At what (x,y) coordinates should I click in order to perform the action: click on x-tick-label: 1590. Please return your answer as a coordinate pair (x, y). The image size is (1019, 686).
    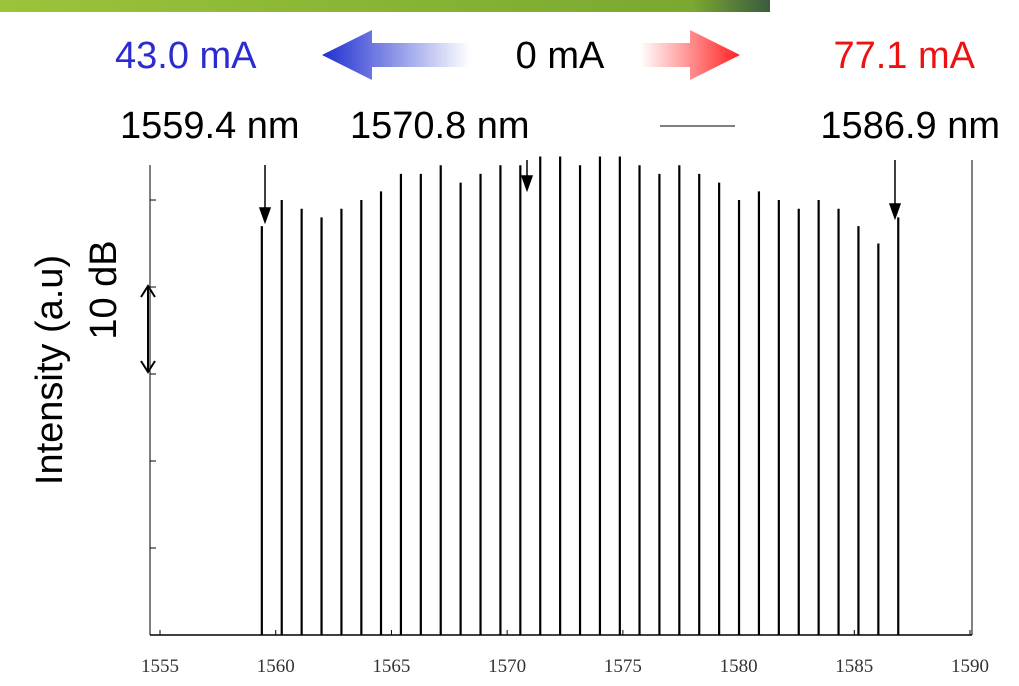
    Looking at the image, I should click on (970, 666).